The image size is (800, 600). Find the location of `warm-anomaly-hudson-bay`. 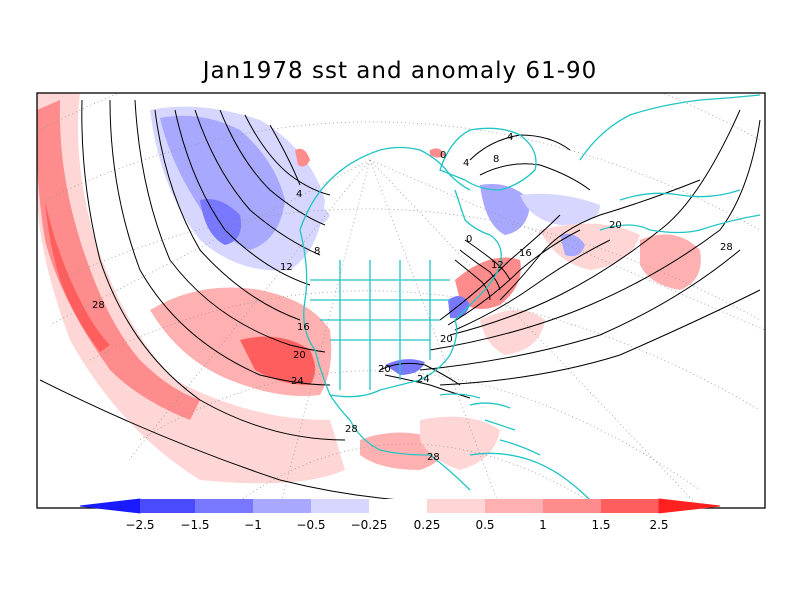

warm-anomaly-hudson-bay is located at coordinates (302, 157).